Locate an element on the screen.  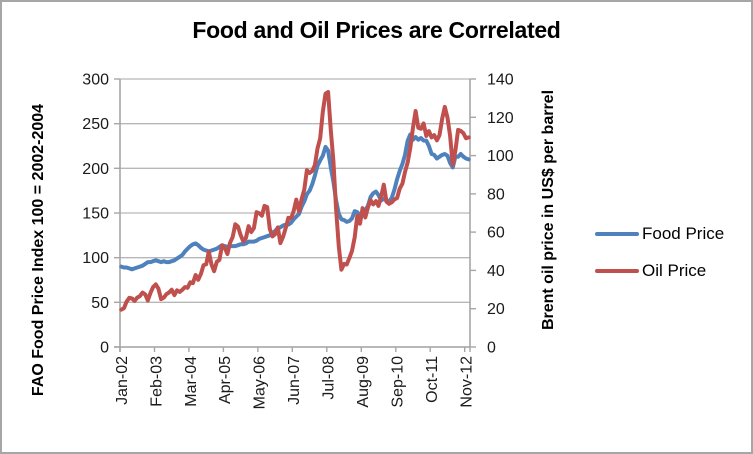
svg-text: Jul-08 is located at coordinates (329, 378).